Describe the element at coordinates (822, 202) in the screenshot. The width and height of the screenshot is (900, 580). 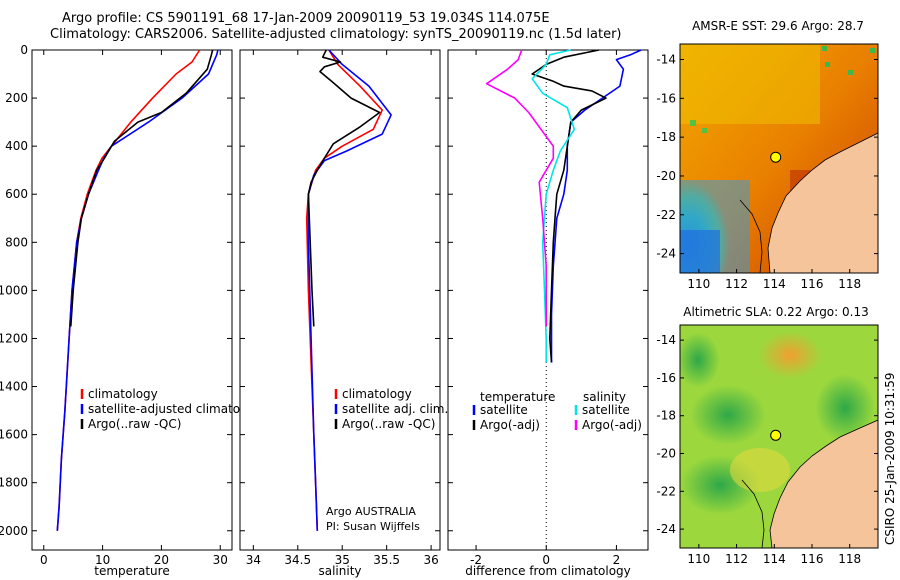
I see `sst-coastline` at that location.